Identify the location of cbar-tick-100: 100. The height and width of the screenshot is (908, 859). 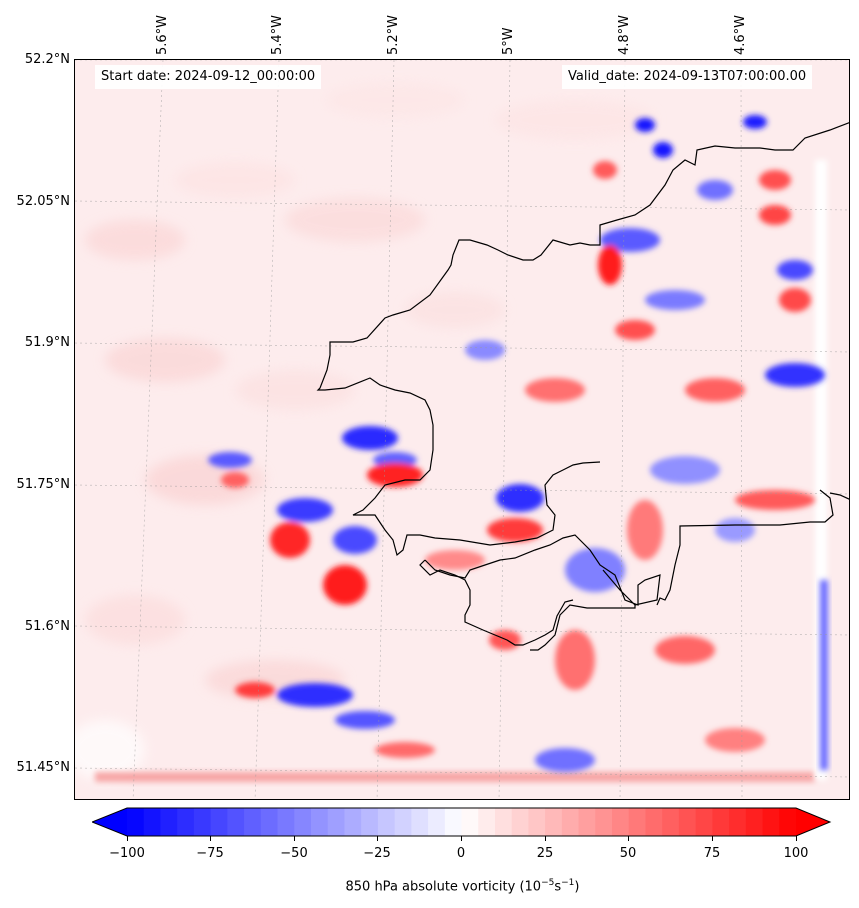
(796, 853).